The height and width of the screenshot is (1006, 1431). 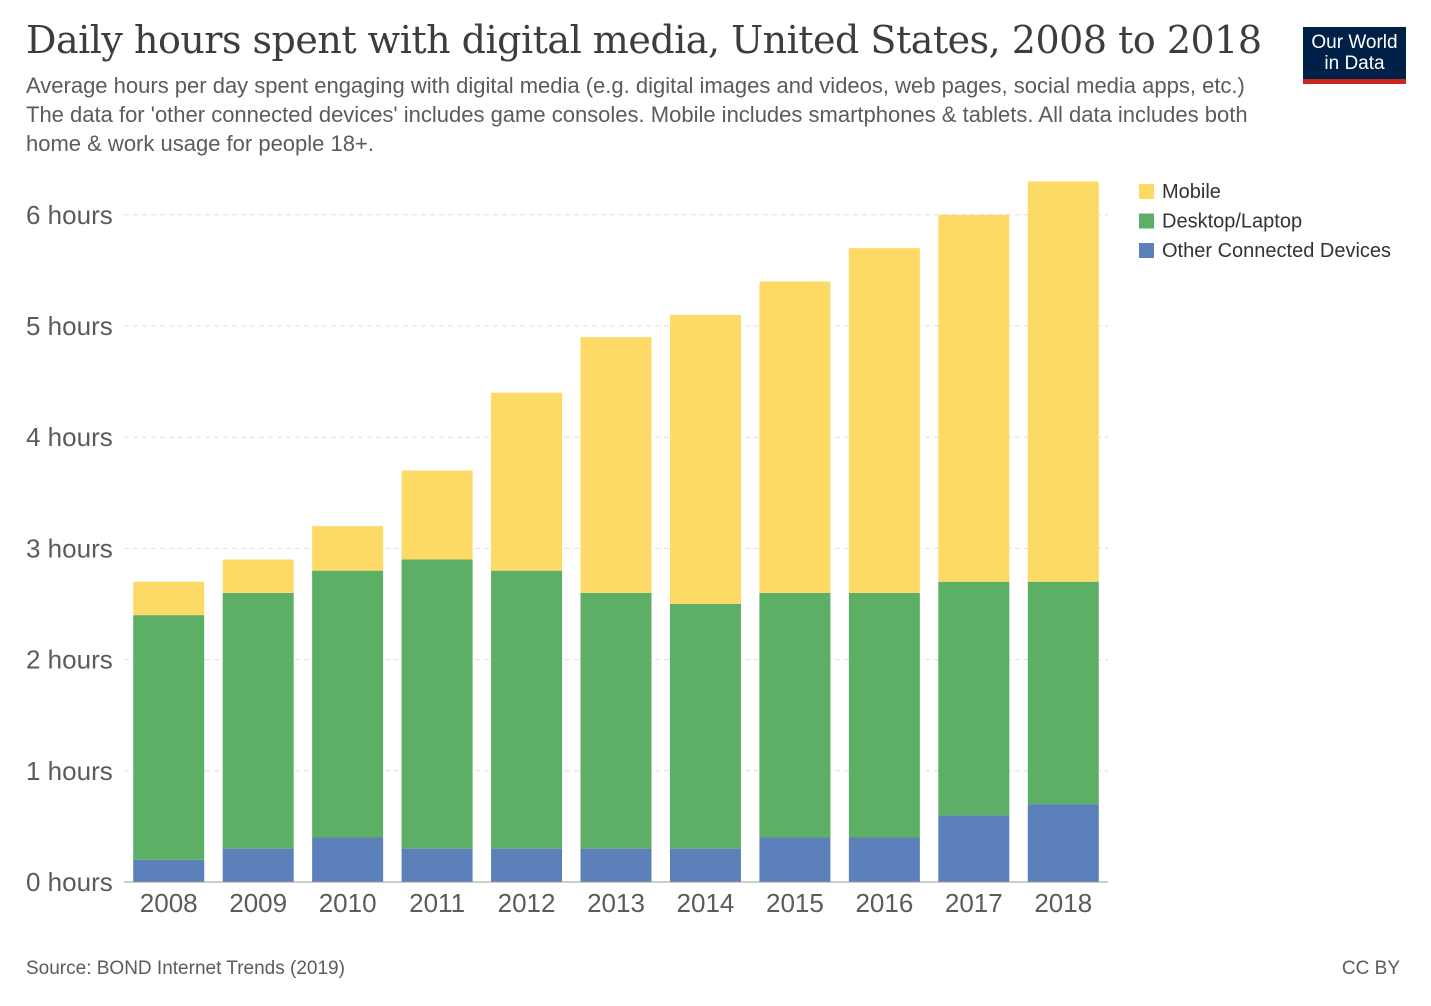 What do you see at coordinates (69, 437) in the screenshot?
I see `y-tick-label: 4 hours` at bounding box center [69, 437].